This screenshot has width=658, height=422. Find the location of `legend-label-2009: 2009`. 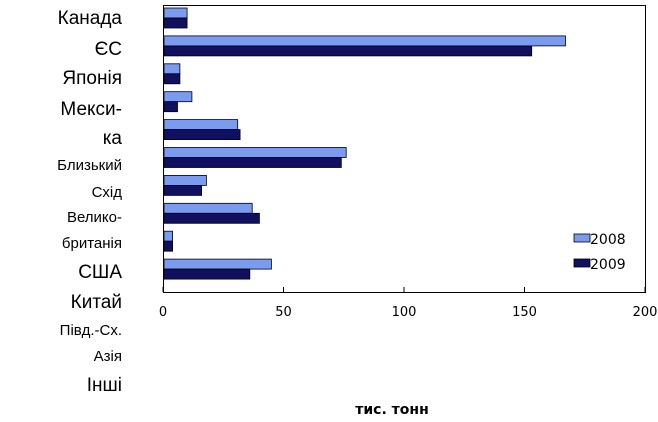

legend-label-2009: 2009 is located at coordinates (608, 265).